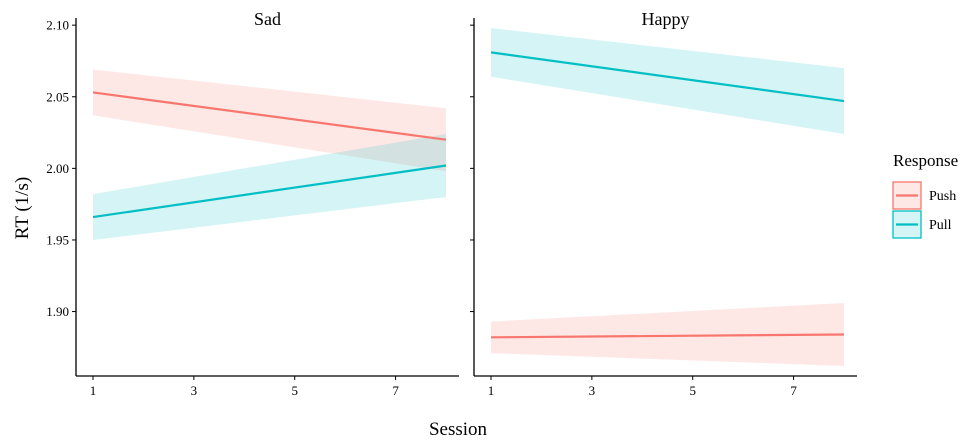 The height and width of the screenshot is (445, 971). I want to click on legend-title: Response, so click(925, 160).